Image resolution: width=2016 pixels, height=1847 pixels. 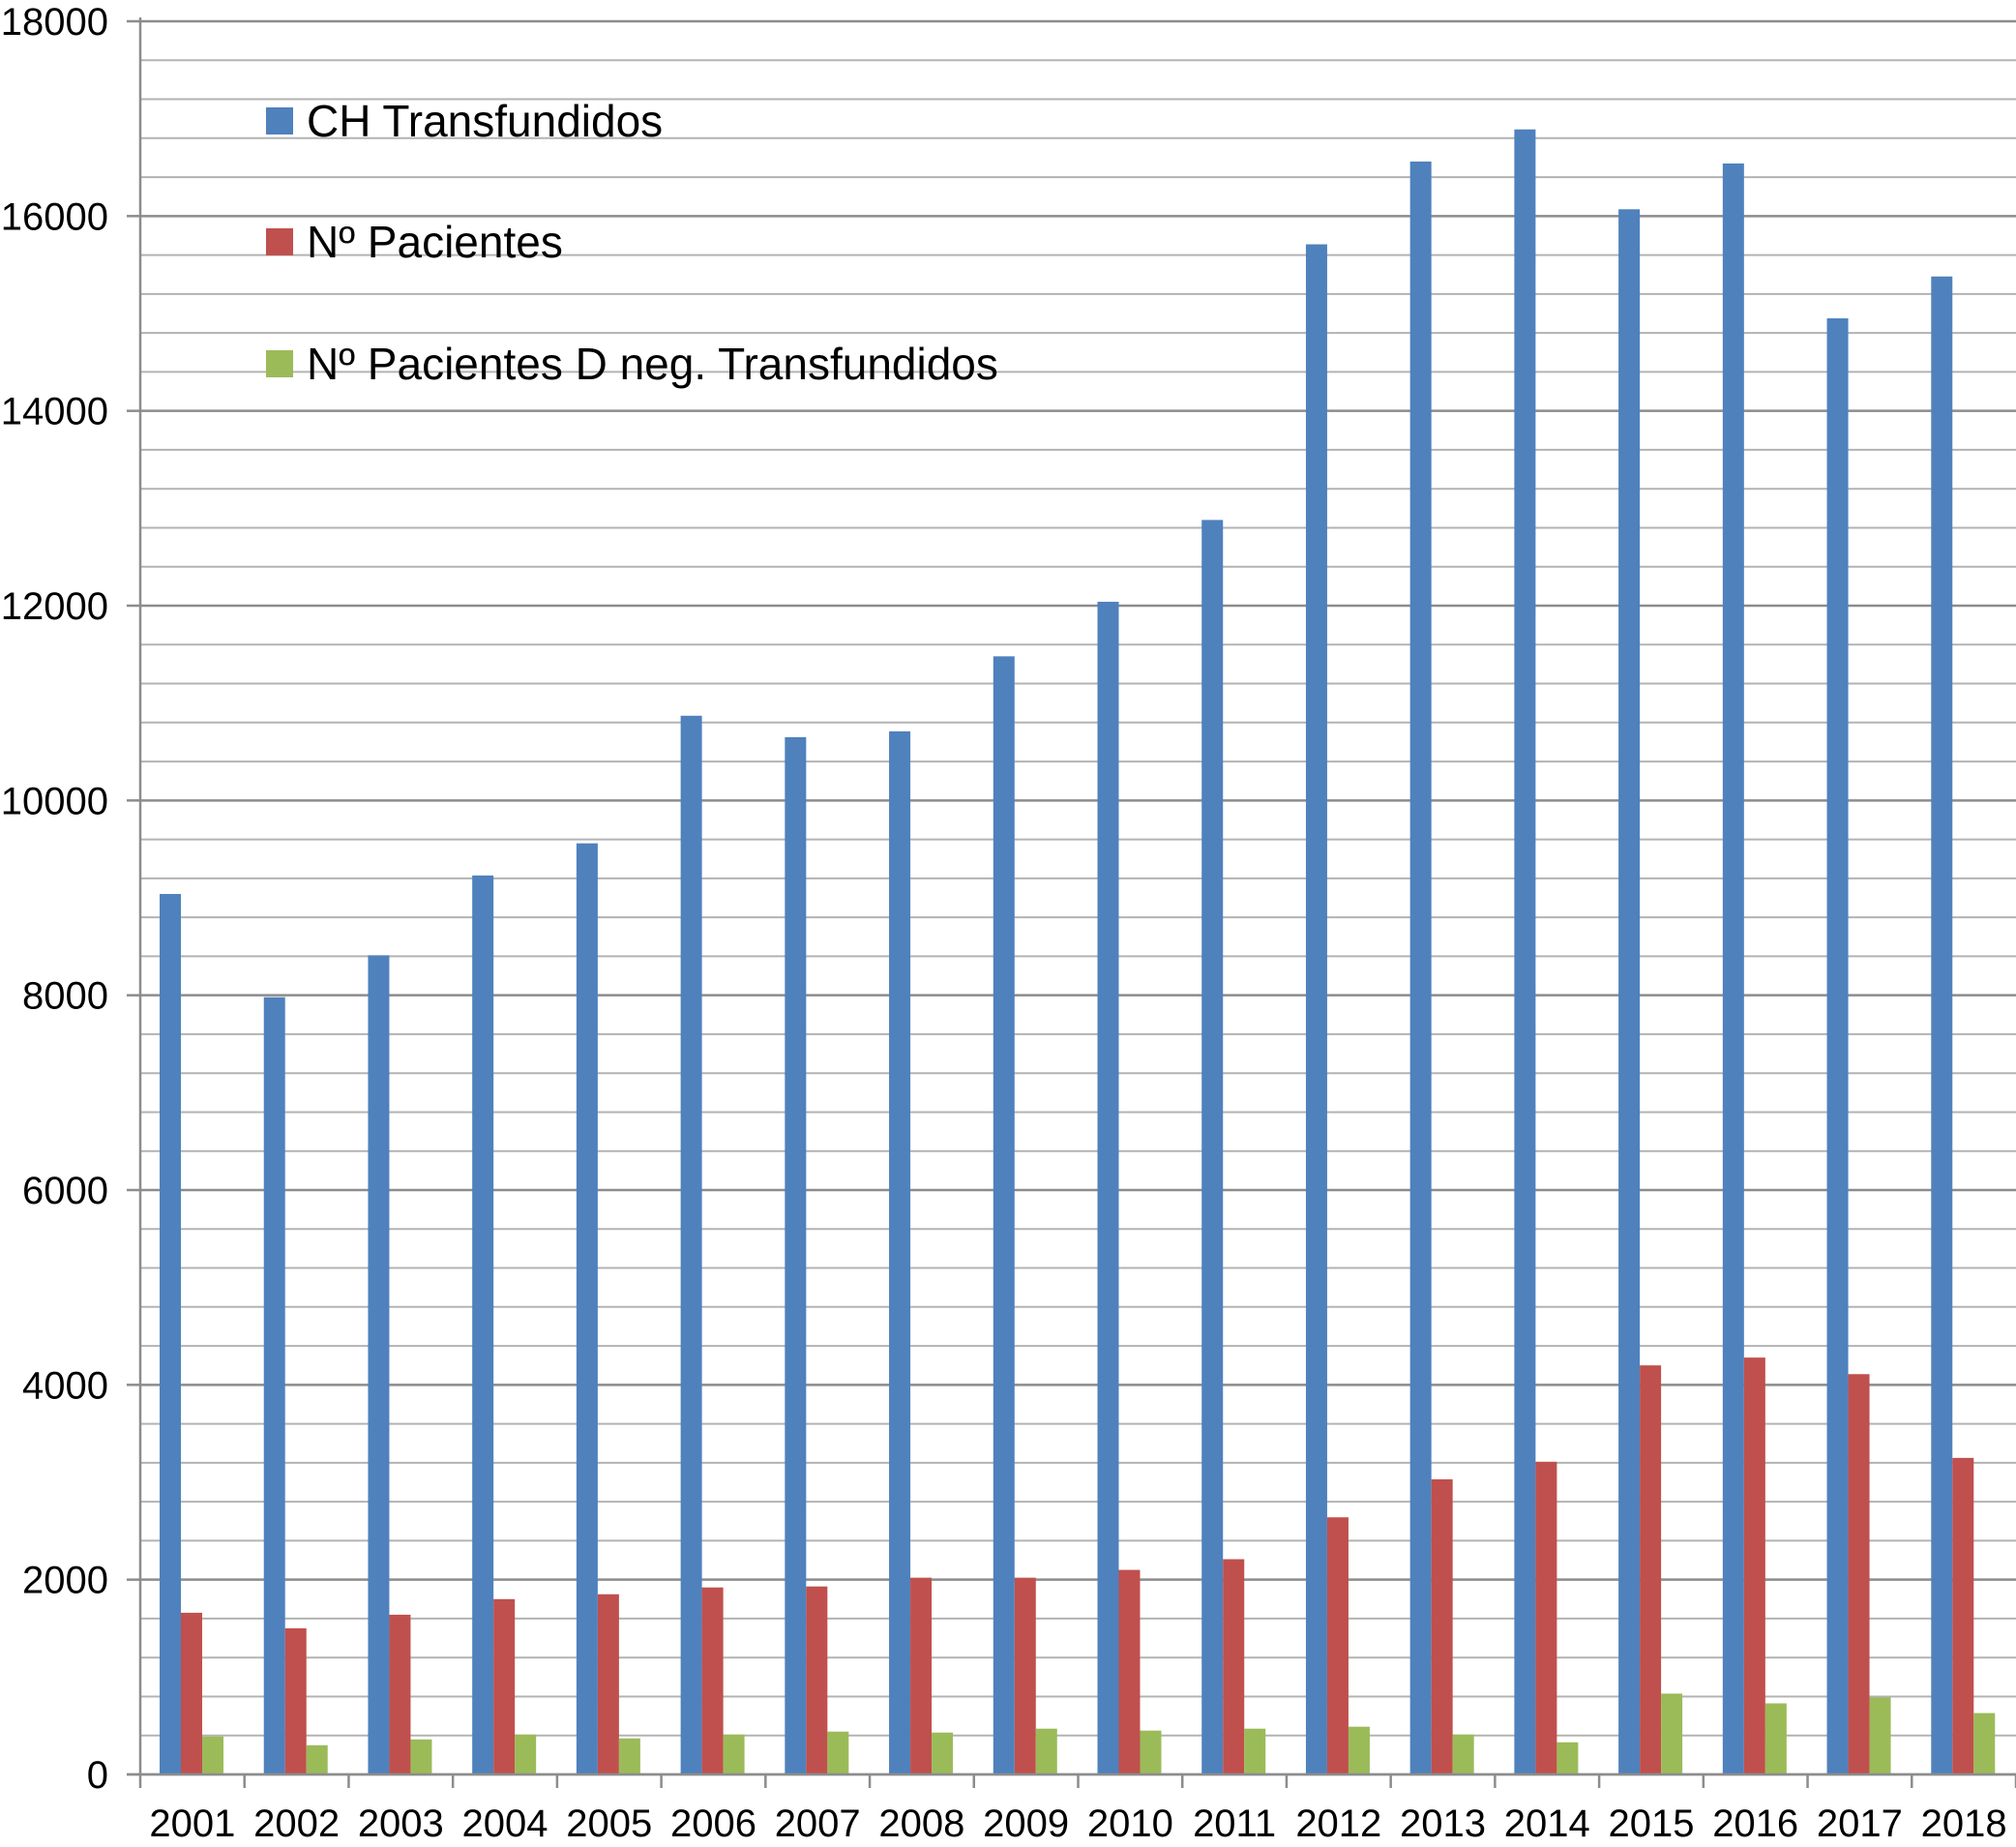 I want to click on bar-ch-transfundidos-2001, so click(x=170, y=1333).